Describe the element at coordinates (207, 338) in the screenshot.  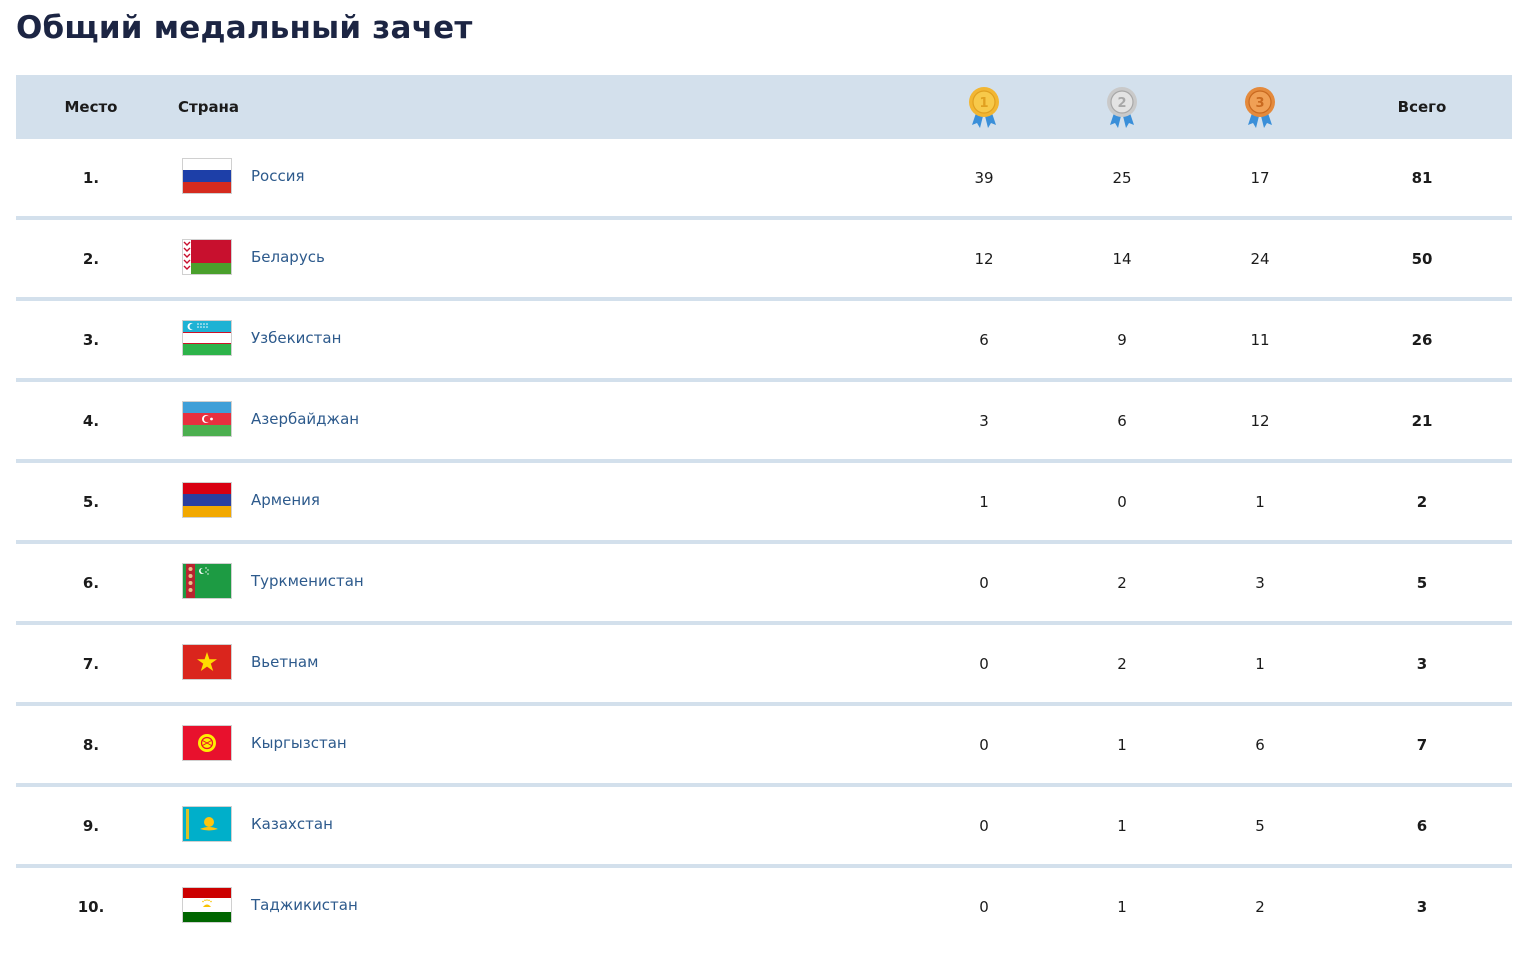
I see `uzbekistan-flag-icon` at that location.